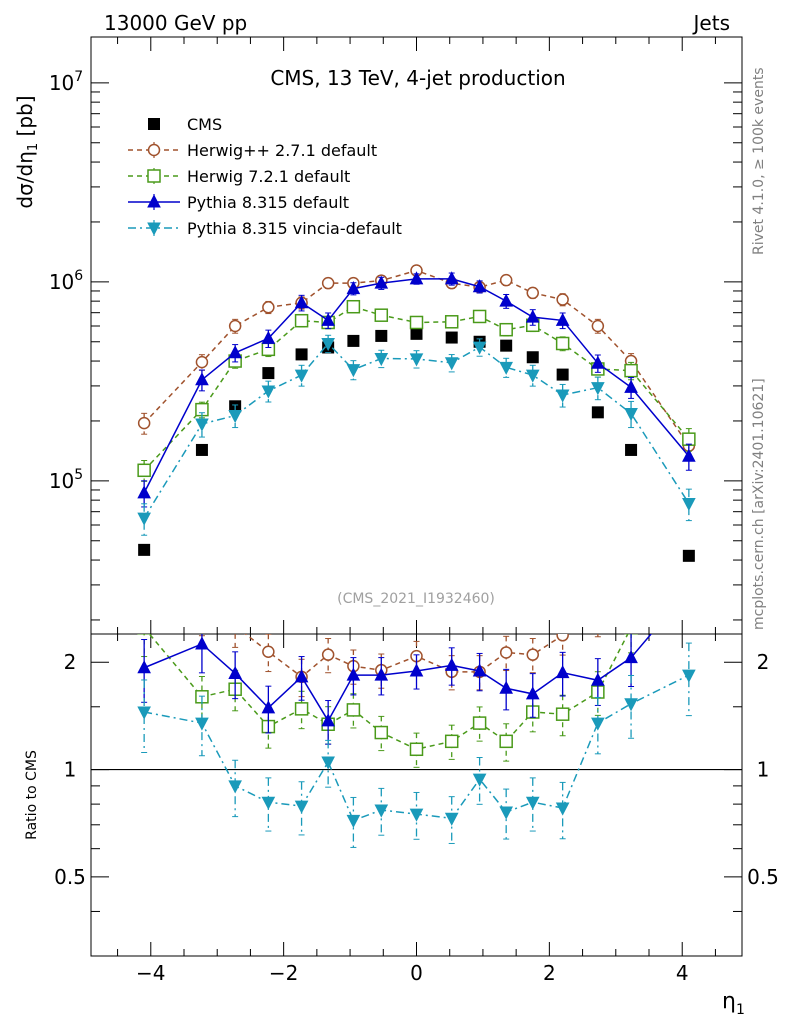  I want to click on x-axis-label: η1, so click(733, 1003).